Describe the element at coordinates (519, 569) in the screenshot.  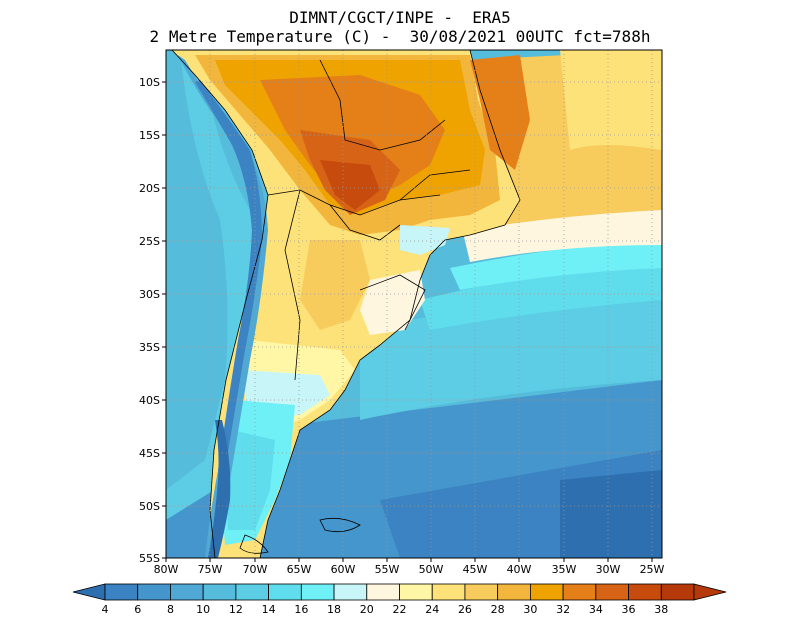
I see `lon-label: 40W` at that location.